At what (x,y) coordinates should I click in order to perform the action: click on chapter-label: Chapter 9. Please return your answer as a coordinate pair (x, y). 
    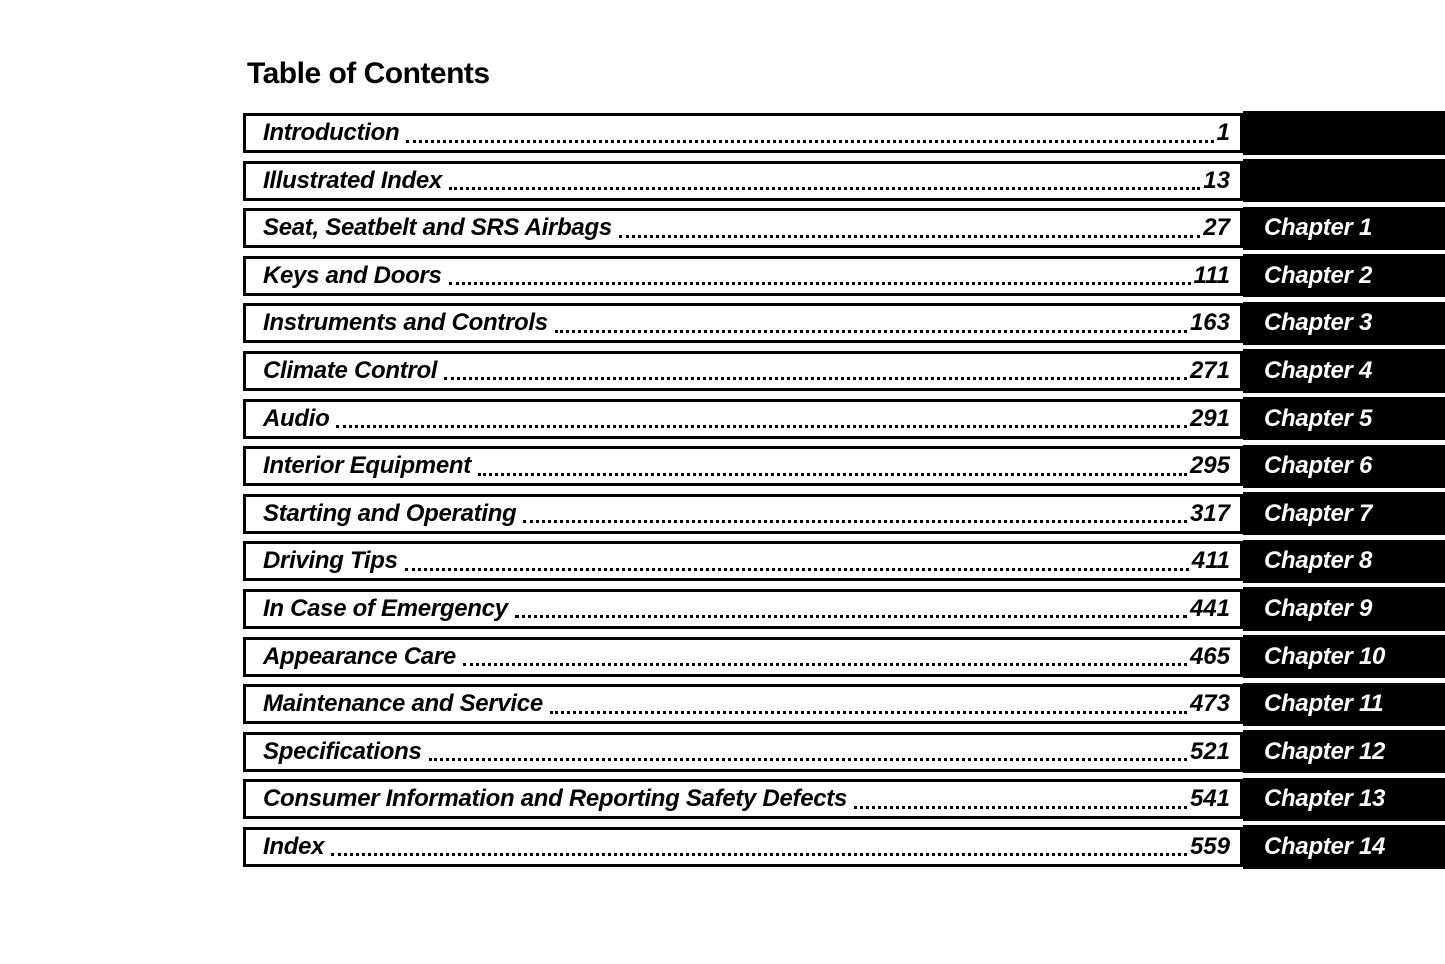
    Looking at the image, I should click on (1318, 608).